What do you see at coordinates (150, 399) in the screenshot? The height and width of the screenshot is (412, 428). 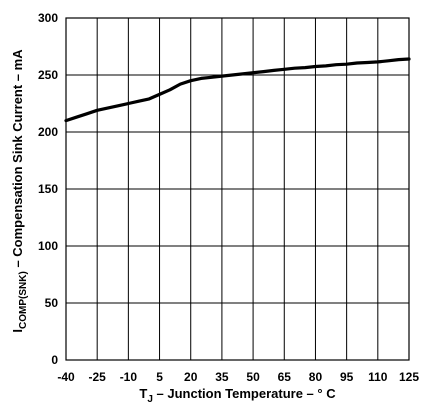 I see `x-axis-label-subscript: J` at bounding box center [150, 399].